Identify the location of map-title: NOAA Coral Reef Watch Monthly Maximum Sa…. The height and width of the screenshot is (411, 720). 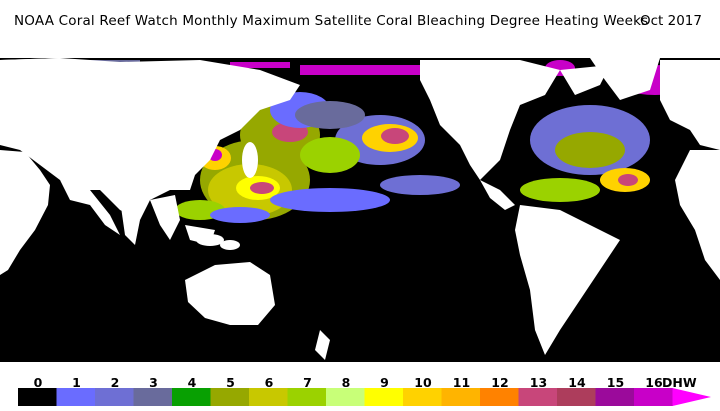
(331, 21).